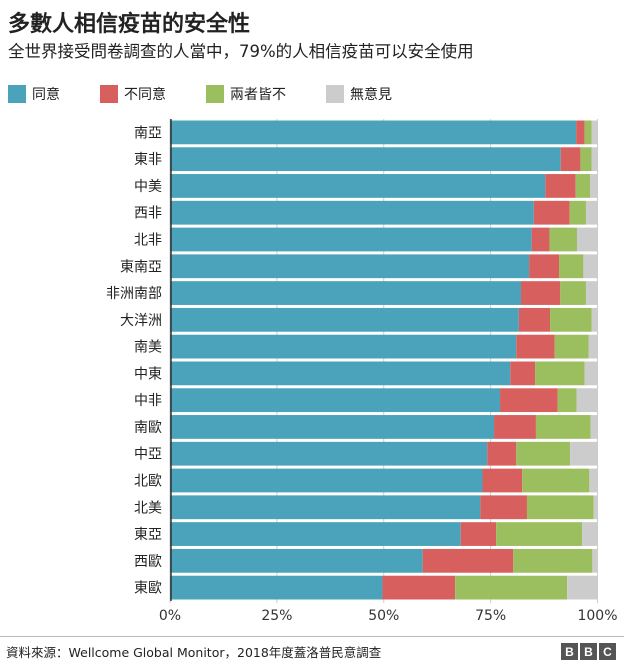 The height and width of the screenshot is (666, 624). What do you see at coordinates (312, 636) in the screenshot?
I see `footer-divider` at bounding box center [312, 636].